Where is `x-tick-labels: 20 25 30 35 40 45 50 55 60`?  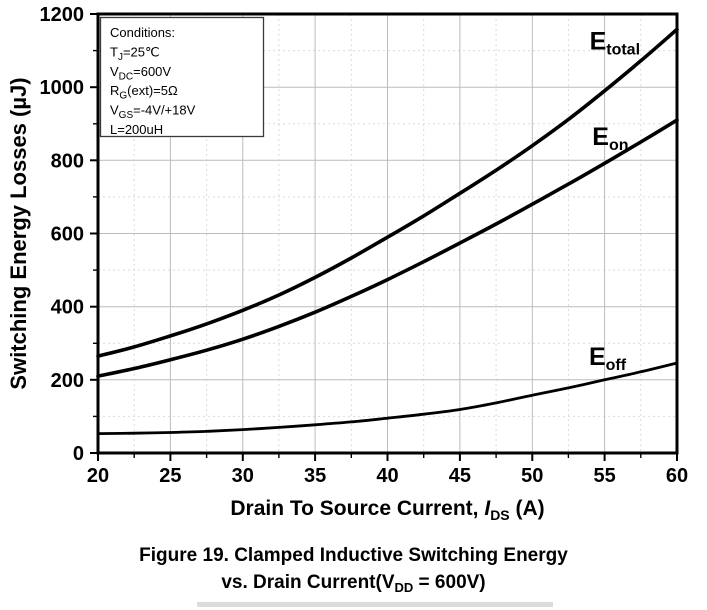
x-tick-labels: 20 25 30 35 40 45 50 55 60 is located at coordinates (387, 476).